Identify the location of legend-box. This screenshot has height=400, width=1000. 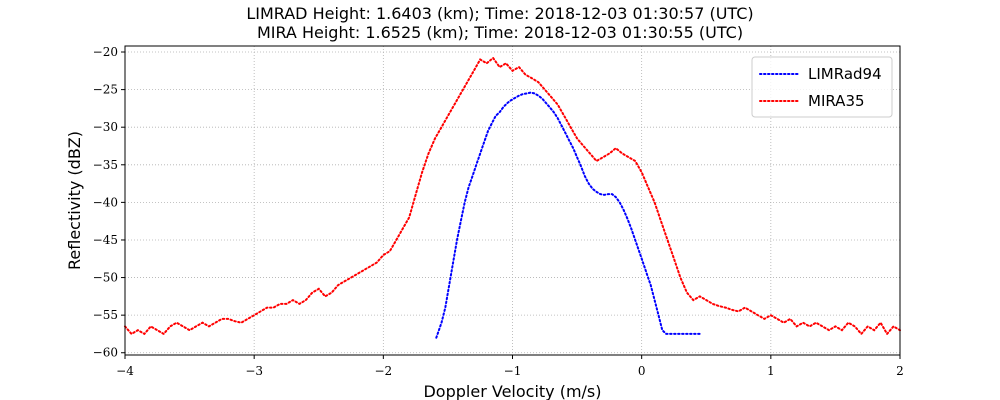
(822, 87).